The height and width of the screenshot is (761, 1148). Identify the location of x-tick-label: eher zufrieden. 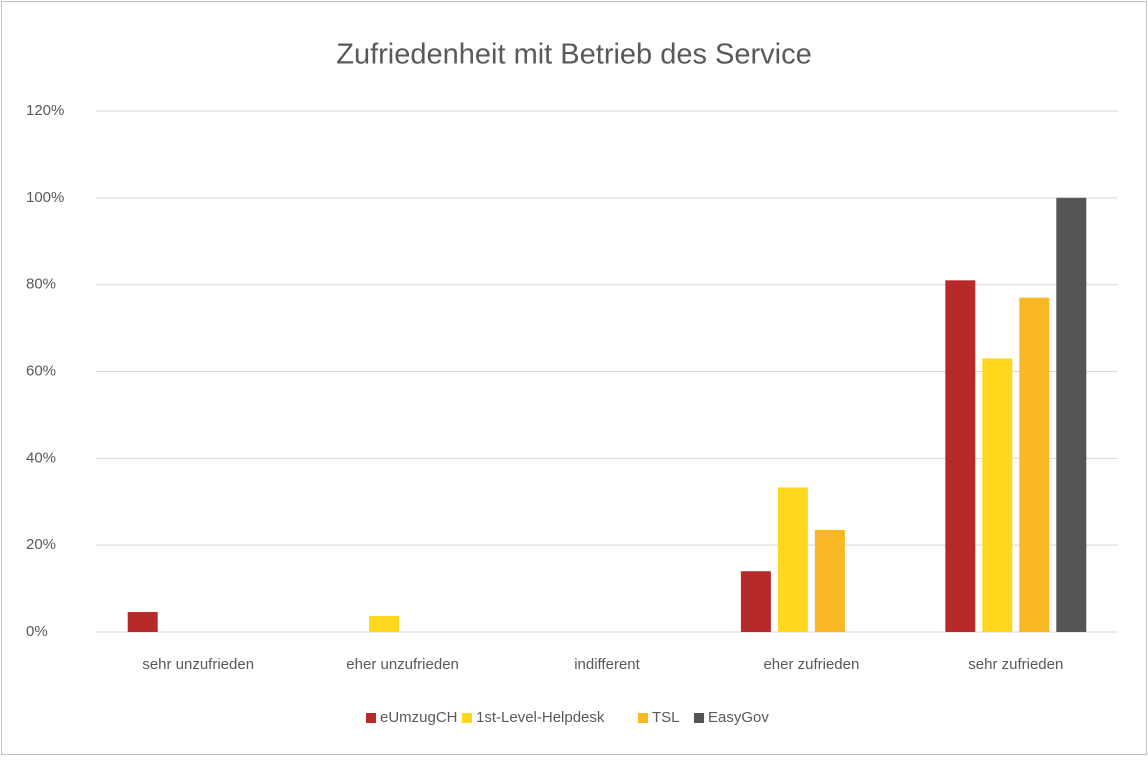
(811, 664).